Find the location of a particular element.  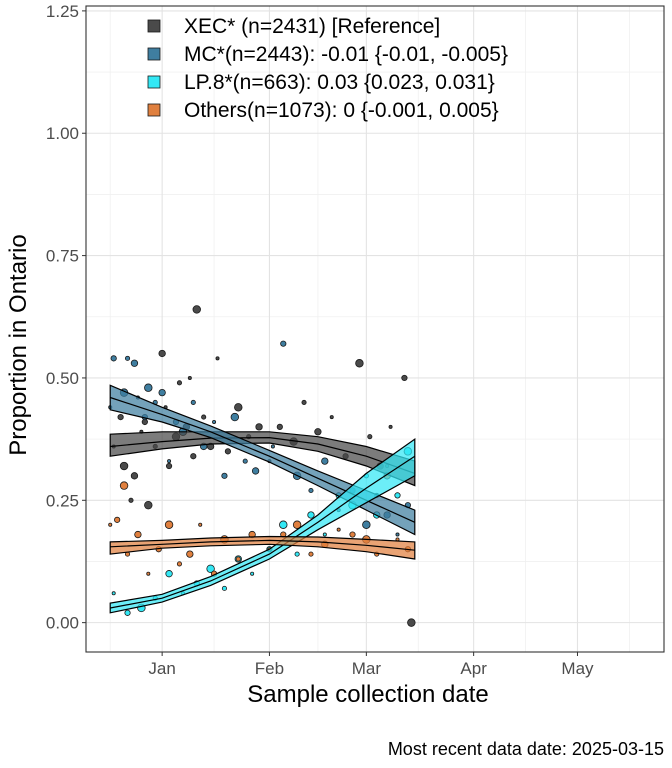

legend-label: XEC* (n=2431) [Reference] is located at coordinates (312, 26).